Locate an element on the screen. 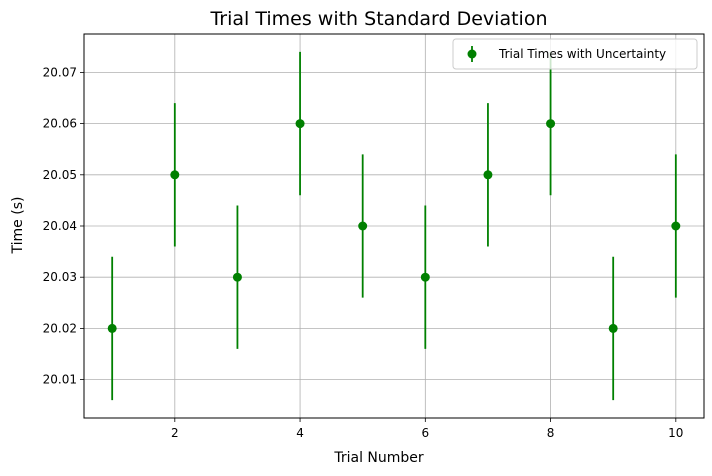 This screenshot has width=712, height=476. y-tick-label: 20.07 is located at coordinates (60, 72).